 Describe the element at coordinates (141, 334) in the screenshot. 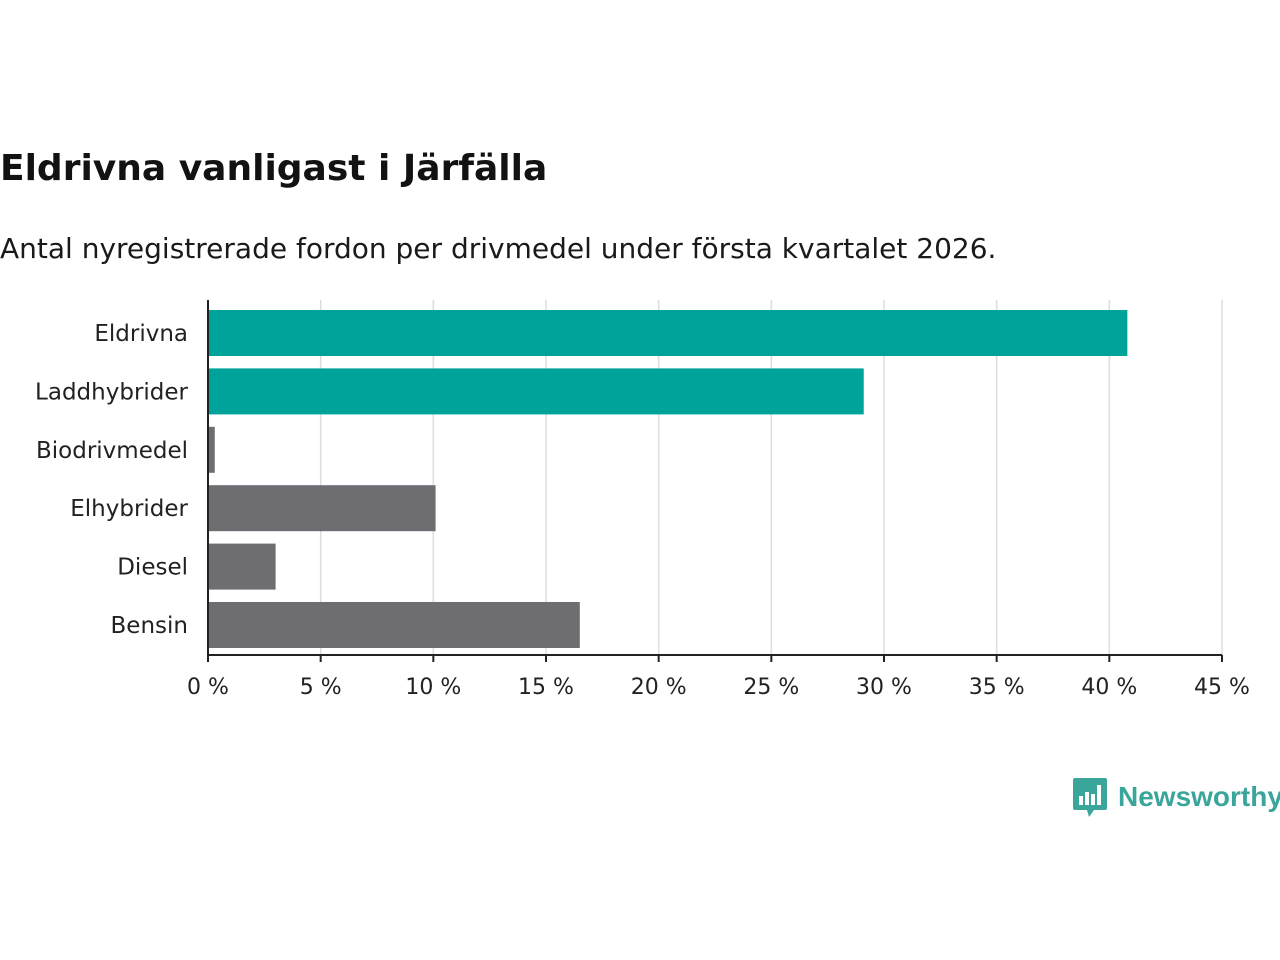

I see `category-label: Eldrivna` at that location.